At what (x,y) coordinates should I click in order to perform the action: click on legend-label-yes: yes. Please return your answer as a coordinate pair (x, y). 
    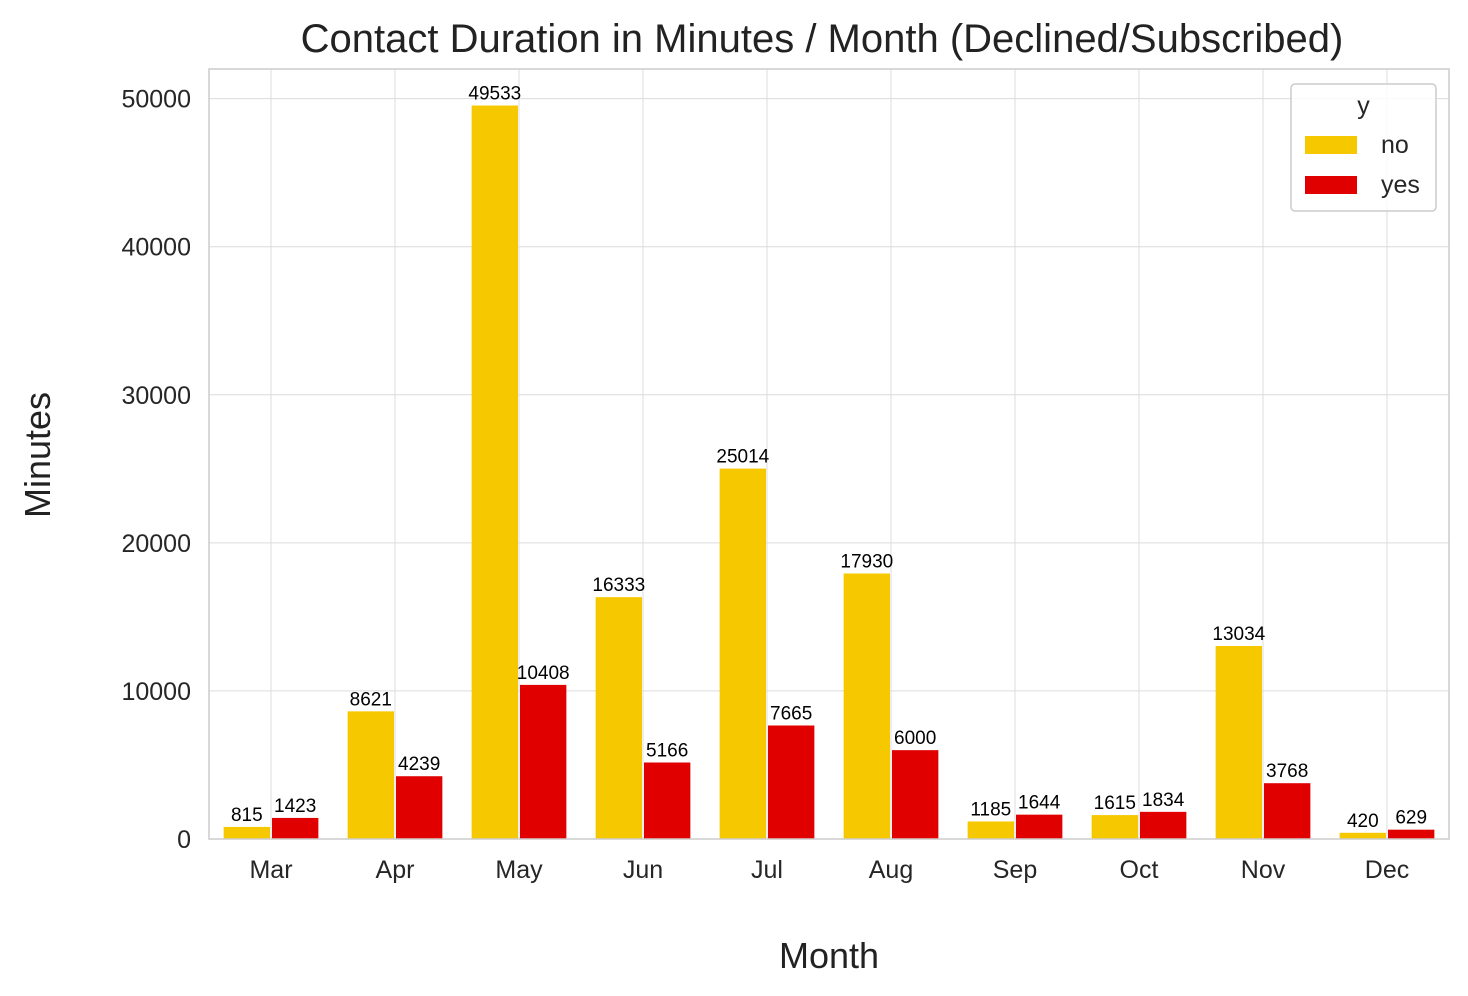
    Looking at the image, I should click on (1400, 185).